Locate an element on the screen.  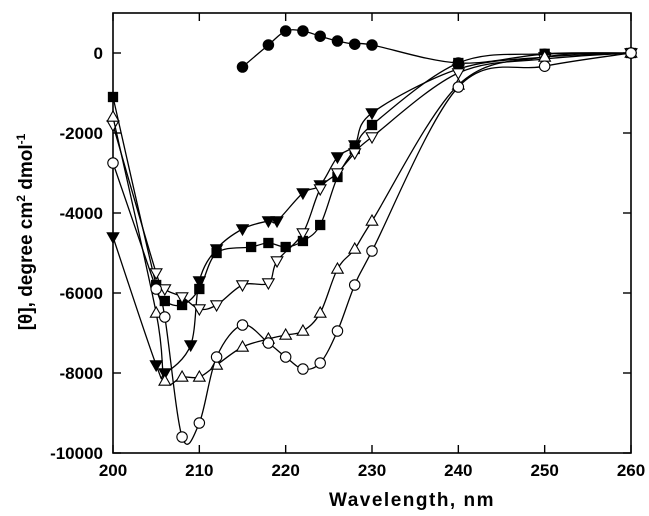
y-tick-label: -6000 is located at coordinates (81, 293).